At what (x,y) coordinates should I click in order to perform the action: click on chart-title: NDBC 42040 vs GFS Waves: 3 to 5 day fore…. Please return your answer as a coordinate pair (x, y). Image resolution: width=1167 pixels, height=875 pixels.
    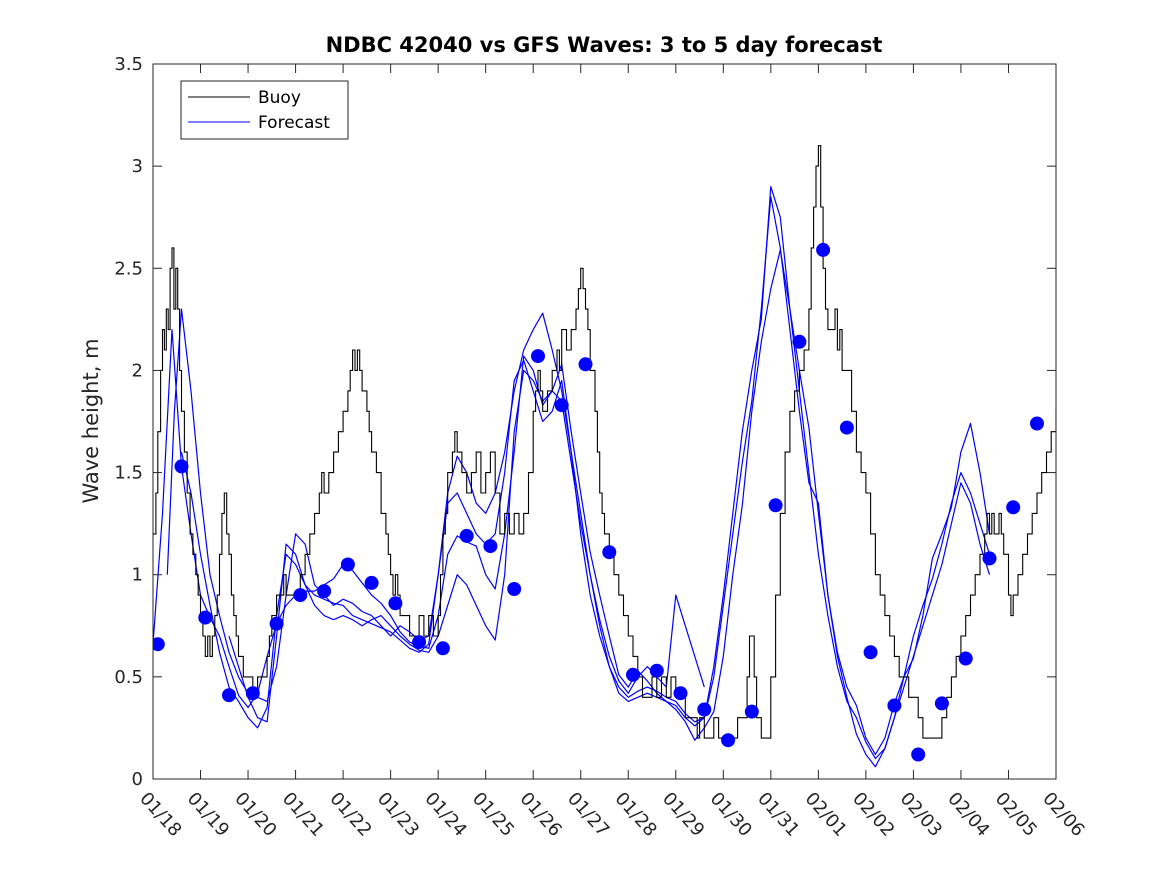
    Looking at the image, I should click on (604, 45).